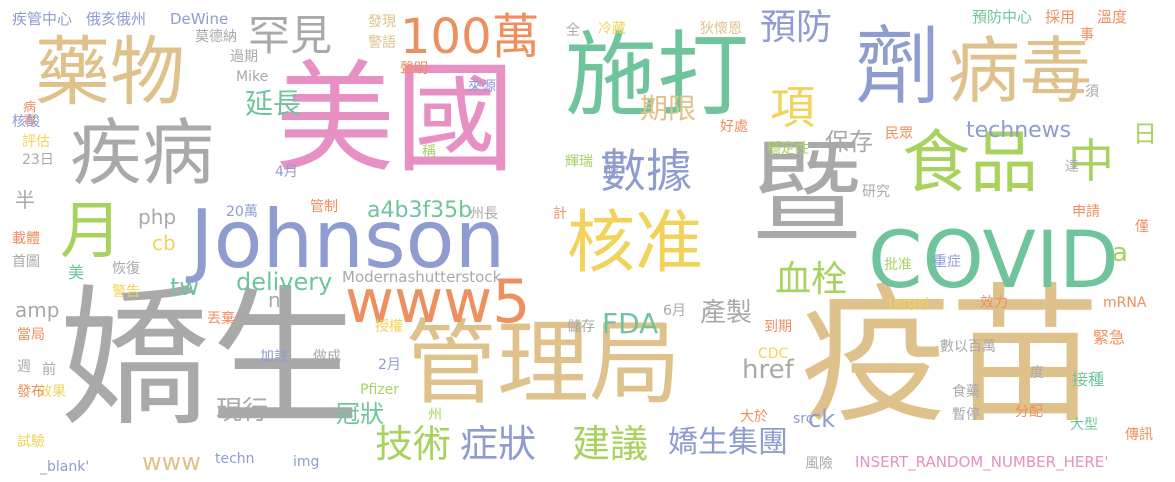 The height and width of the screenshot is (482, 1175). I want to click on word-33: 嬌生集團, so click(728, 442).